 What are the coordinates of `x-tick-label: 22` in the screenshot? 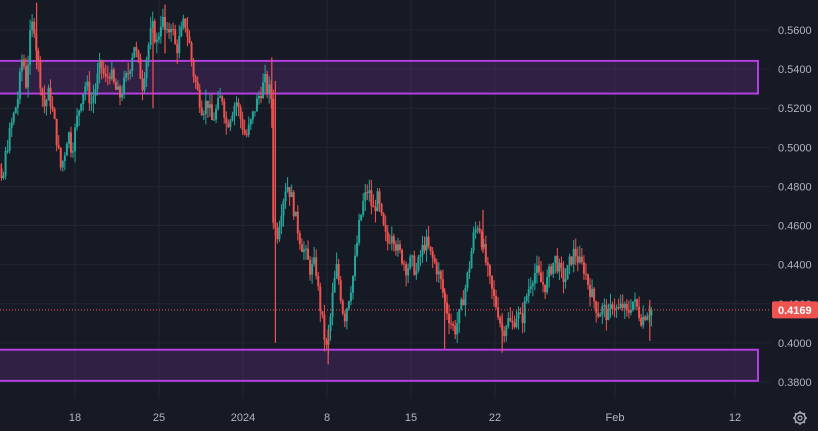 It's located at (495, 418).